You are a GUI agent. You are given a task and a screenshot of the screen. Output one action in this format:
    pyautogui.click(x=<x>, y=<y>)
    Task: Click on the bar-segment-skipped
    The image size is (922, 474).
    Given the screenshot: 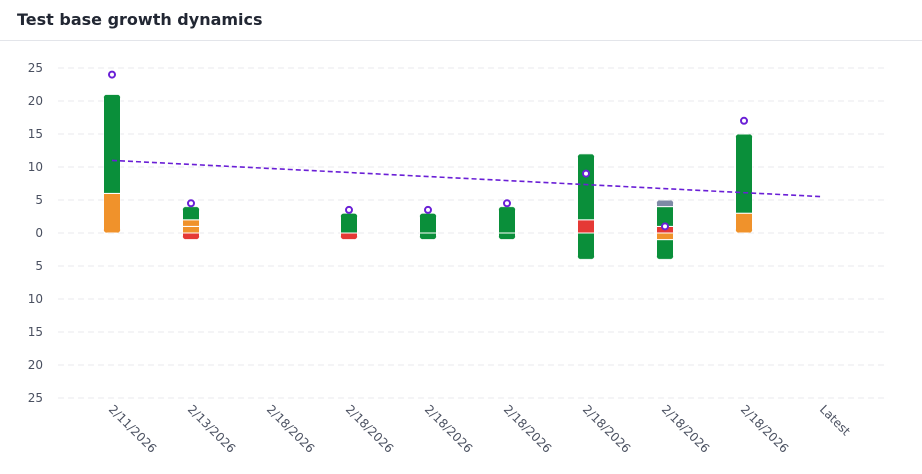 What is the action you would take?
    pyautogui.click(x=665, y=204)
    